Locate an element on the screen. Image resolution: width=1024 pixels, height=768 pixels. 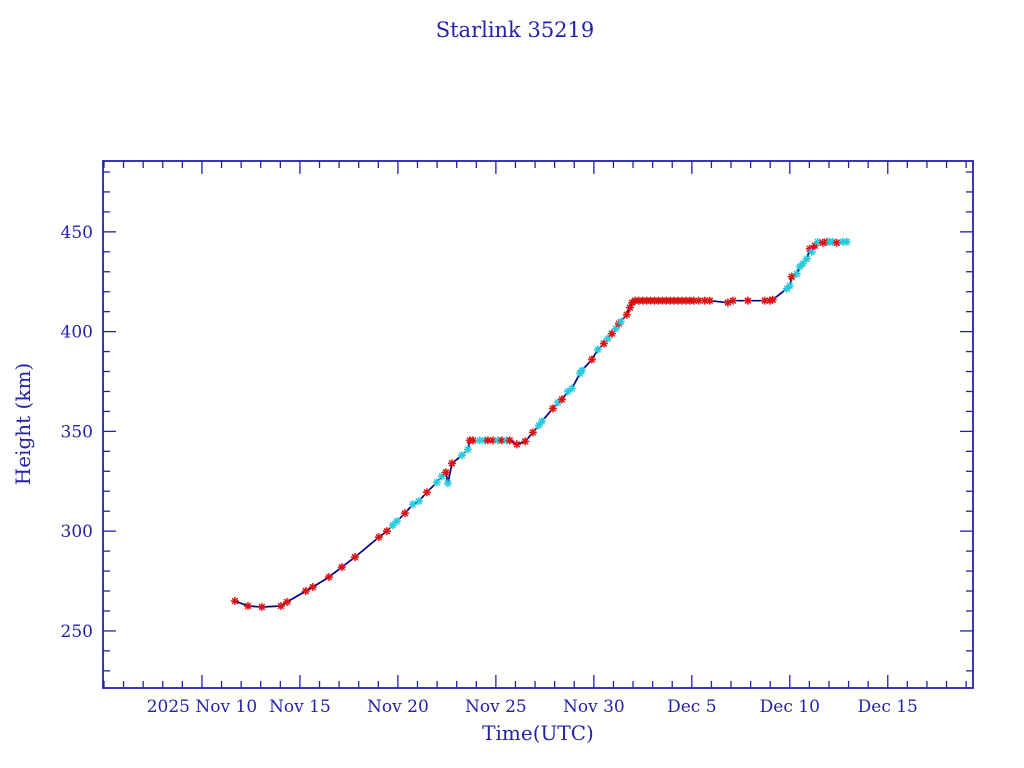
x-tick-label: 2025 Nov 10 is located at coordinates (202, 707).